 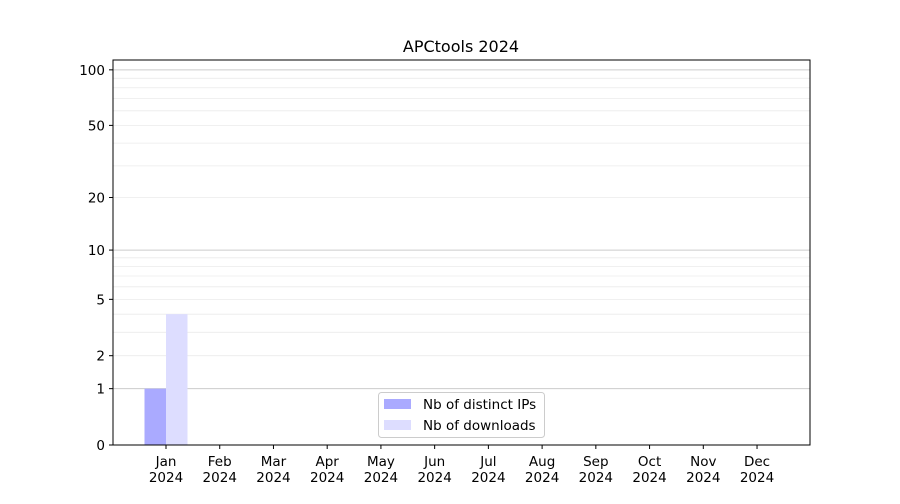 What do you see at coordinates (96, 251) in the screenshot?
I see `y-tick-label: 10` at bounding box center [96, 251].